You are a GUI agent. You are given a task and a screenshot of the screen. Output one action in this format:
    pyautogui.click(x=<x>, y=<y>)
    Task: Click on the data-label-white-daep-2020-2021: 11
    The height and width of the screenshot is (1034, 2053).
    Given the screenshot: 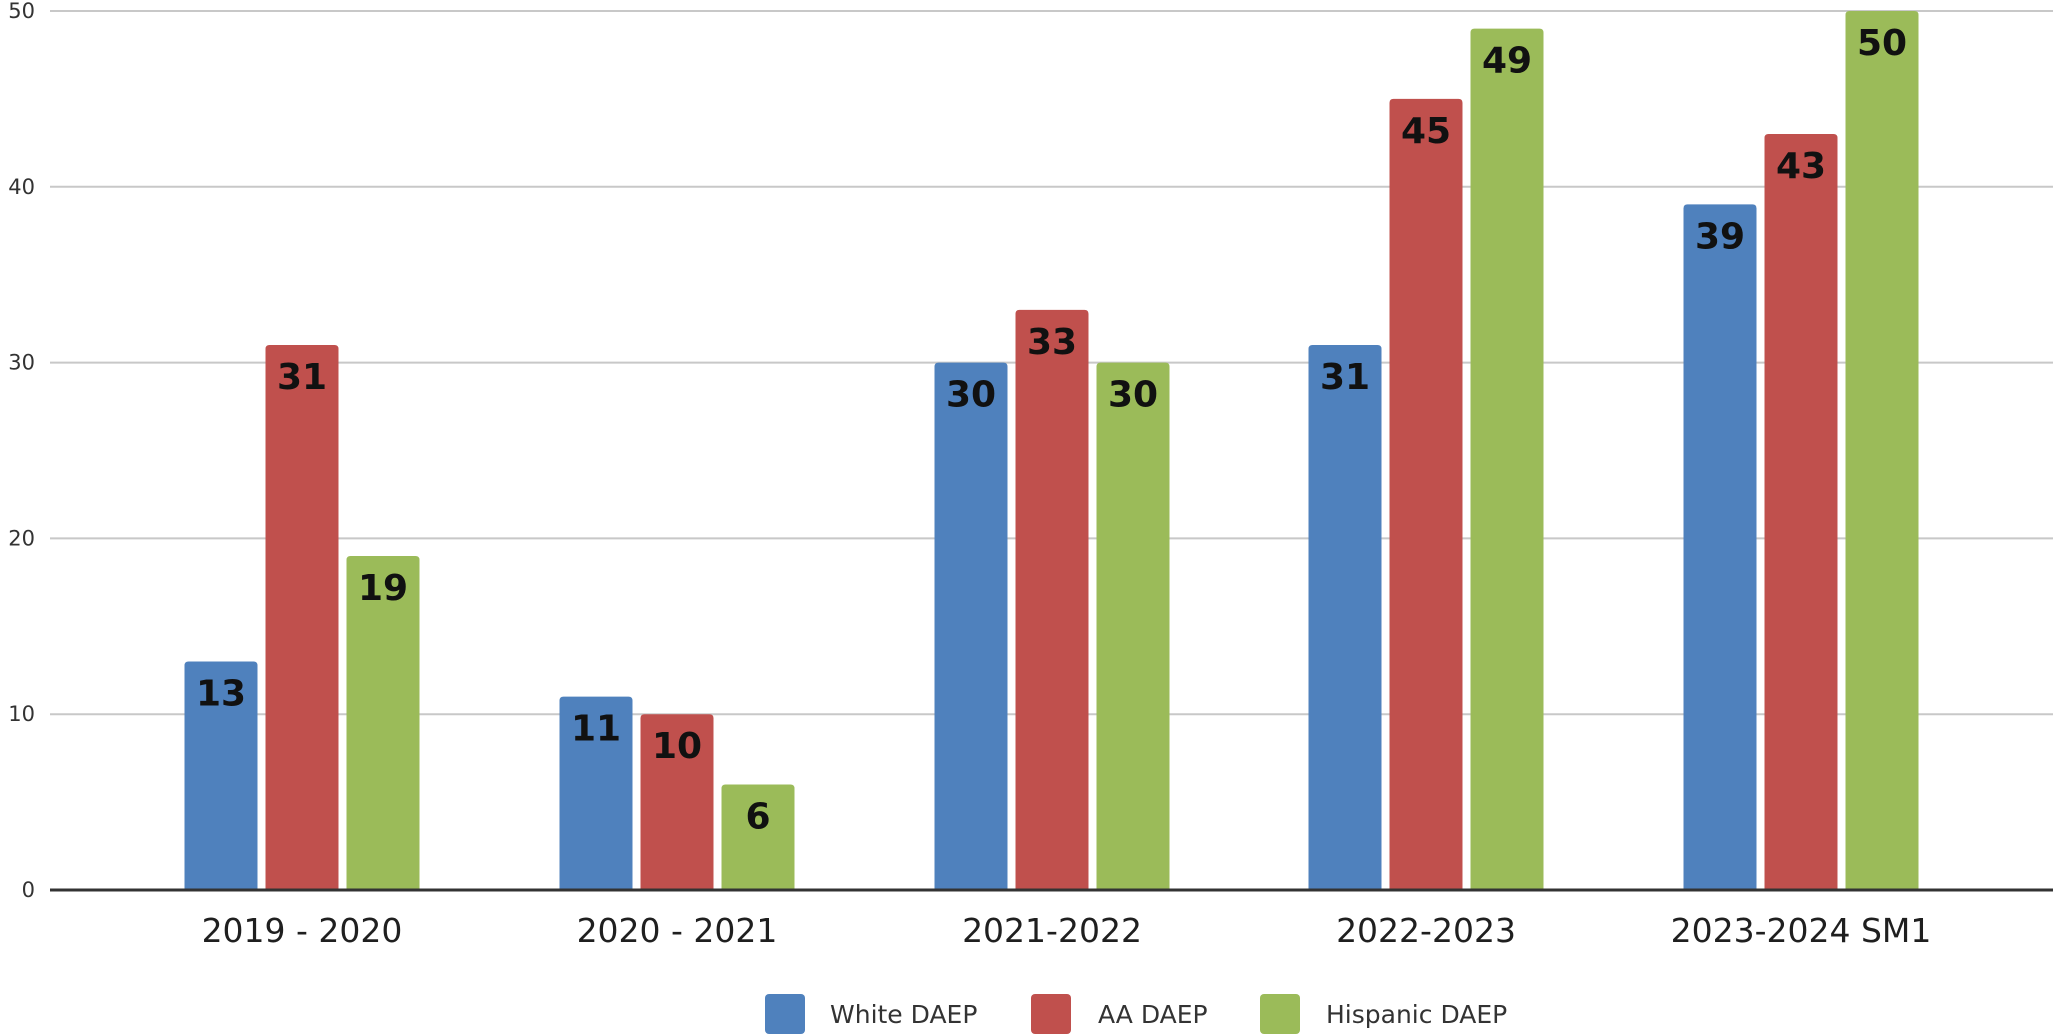 What is the action you would take?
    pyautogui.click(x=596, y=729)
    